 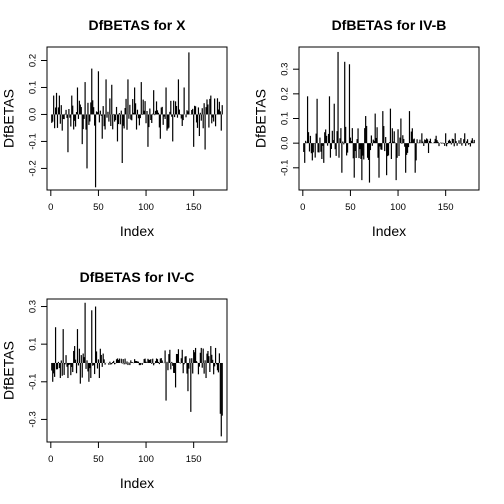 I want to click on y-tick-label: -0.3, so click(x=33, y=419).